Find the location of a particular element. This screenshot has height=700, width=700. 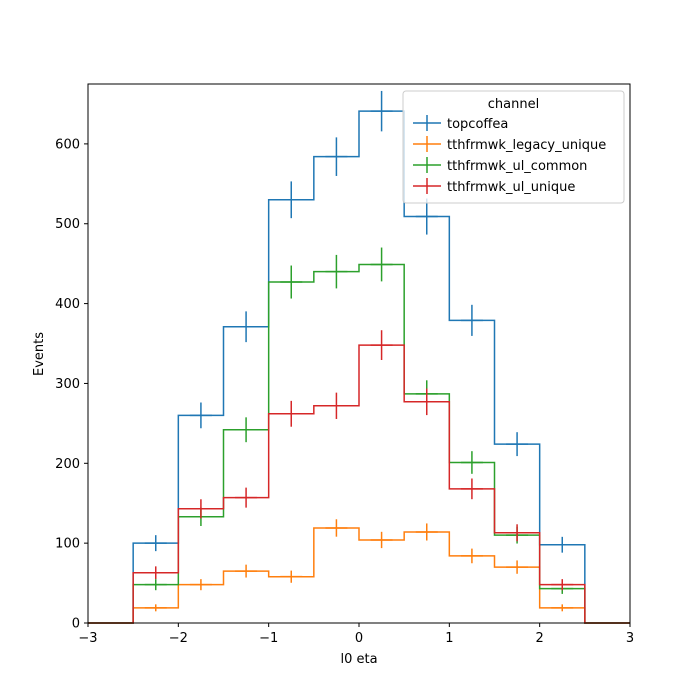

x-tick-label-6: 3 is located at coordinates (630, 638).